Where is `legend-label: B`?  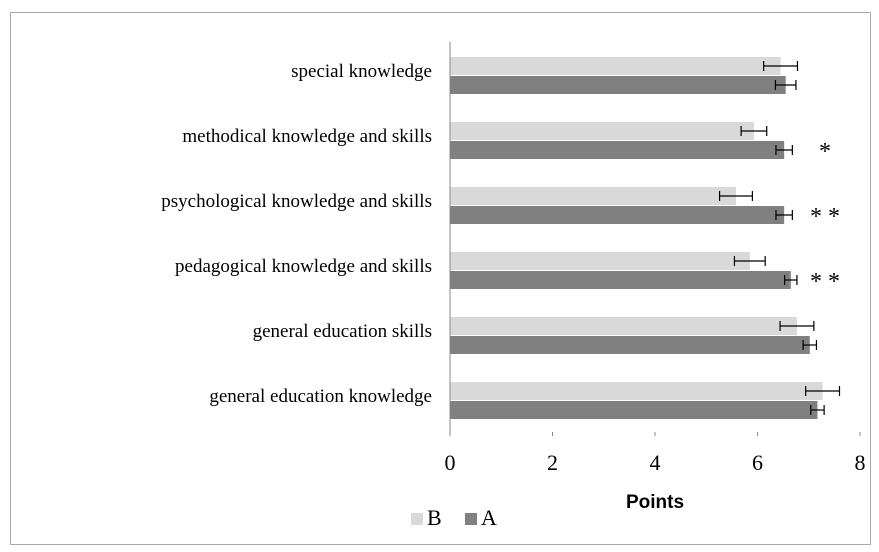 legend-label: B is located at coordinates (434, 517).